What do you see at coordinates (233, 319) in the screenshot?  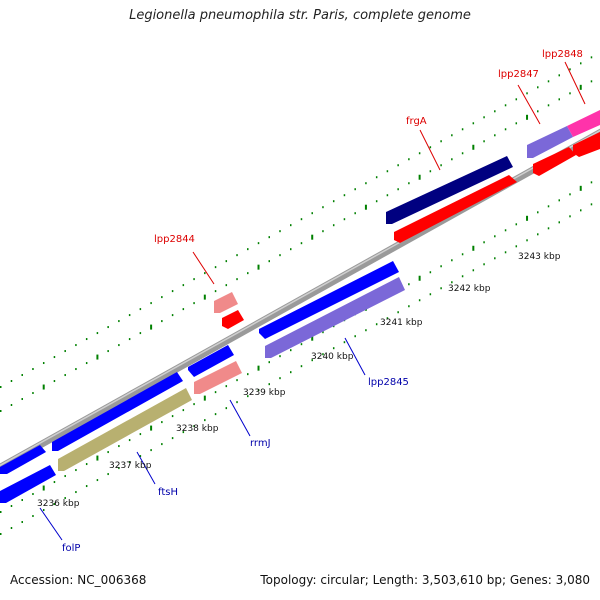 I see `gene-arrow-lpp2844` at bounding box center [233, 319].